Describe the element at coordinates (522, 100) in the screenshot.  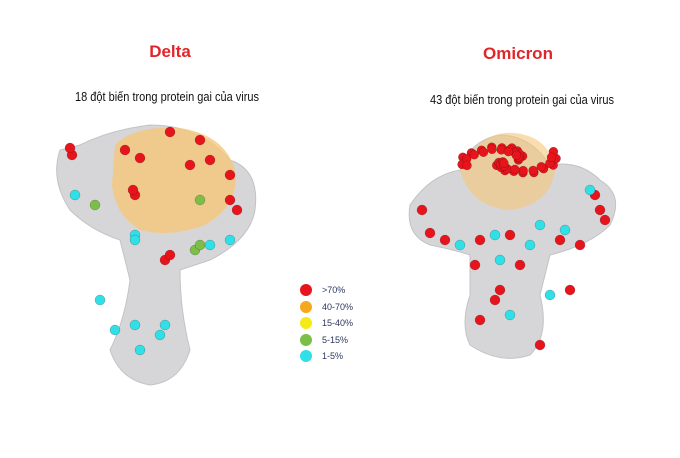
I see `omicron-subtitle: 43 đột biến trong protein gai của virus` at that location.